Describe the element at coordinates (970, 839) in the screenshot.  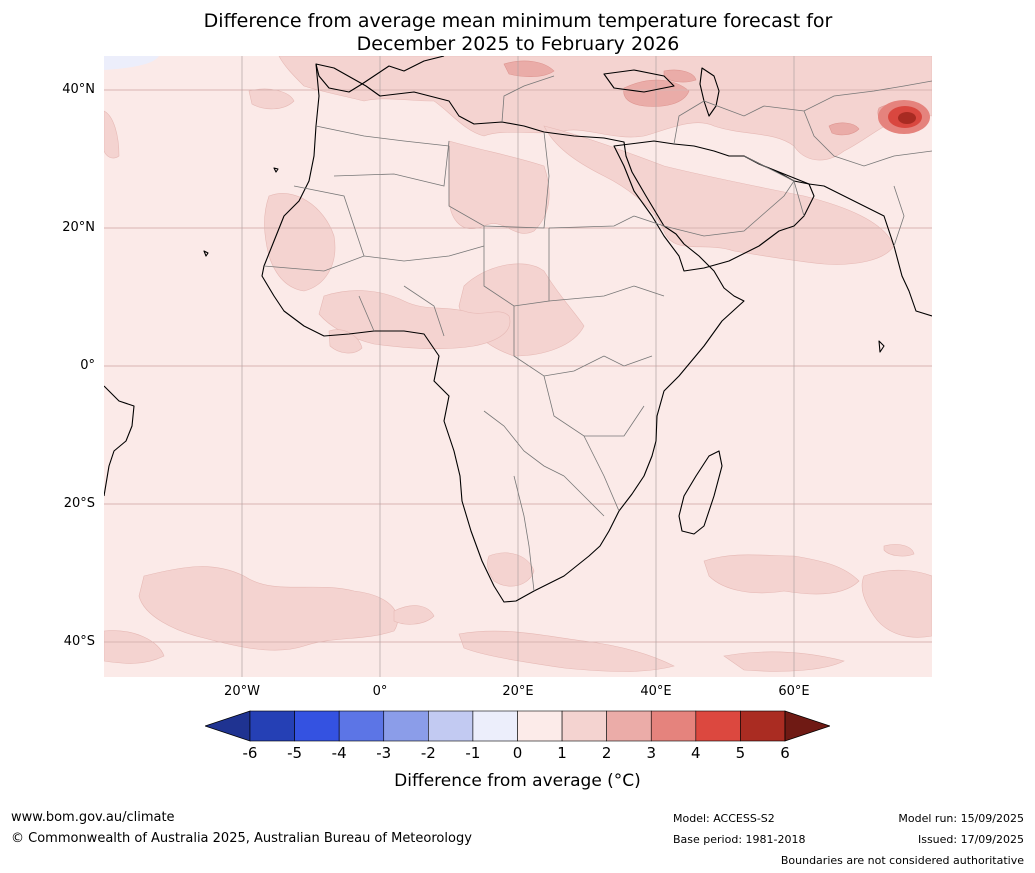
I see `issued-date: Issued: 17/09/2025` at that location.